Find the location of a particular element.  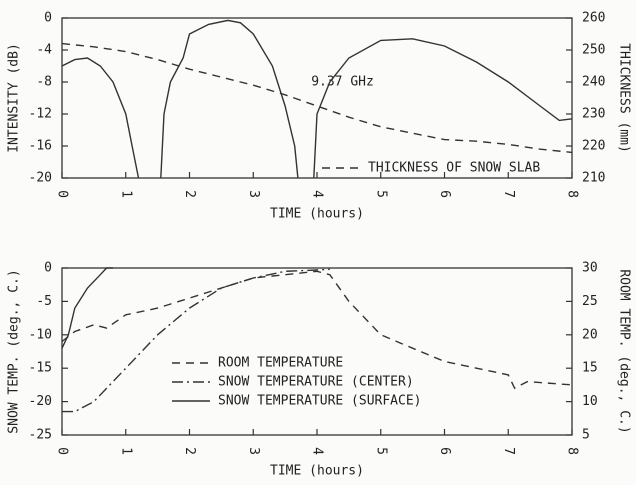

y-tick-label: -12 is located at coordinates (40, 114).